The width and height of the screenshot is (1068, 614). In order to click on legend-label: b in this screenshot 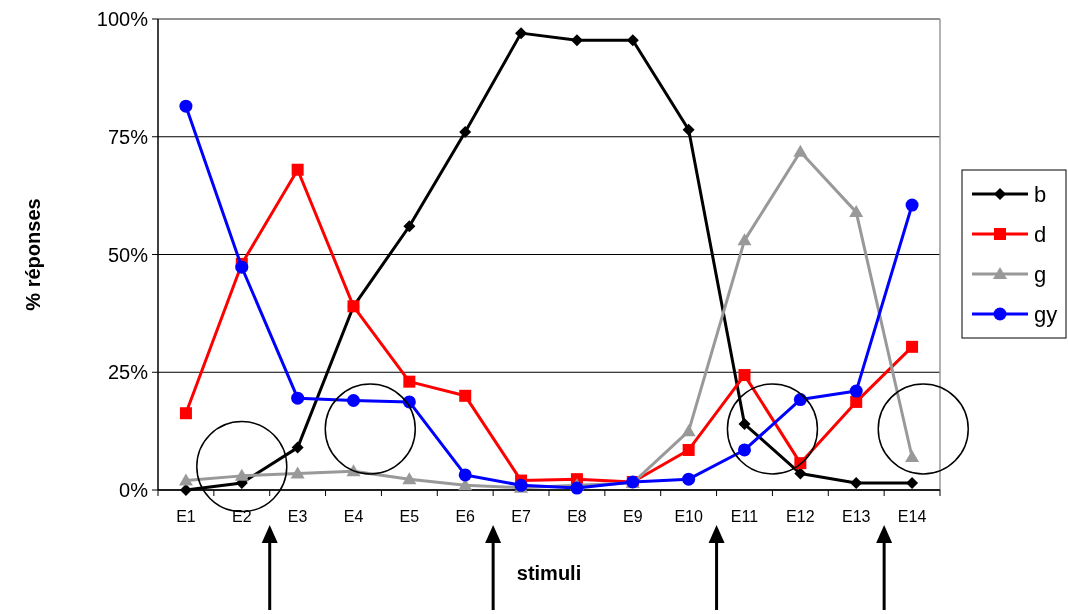, I will do `click(1040, 194)`.